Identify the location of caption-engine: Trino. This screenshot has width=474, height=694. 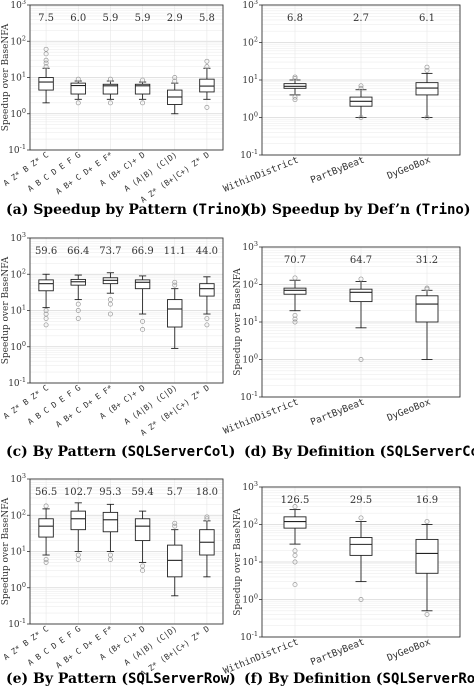
(219, 210).